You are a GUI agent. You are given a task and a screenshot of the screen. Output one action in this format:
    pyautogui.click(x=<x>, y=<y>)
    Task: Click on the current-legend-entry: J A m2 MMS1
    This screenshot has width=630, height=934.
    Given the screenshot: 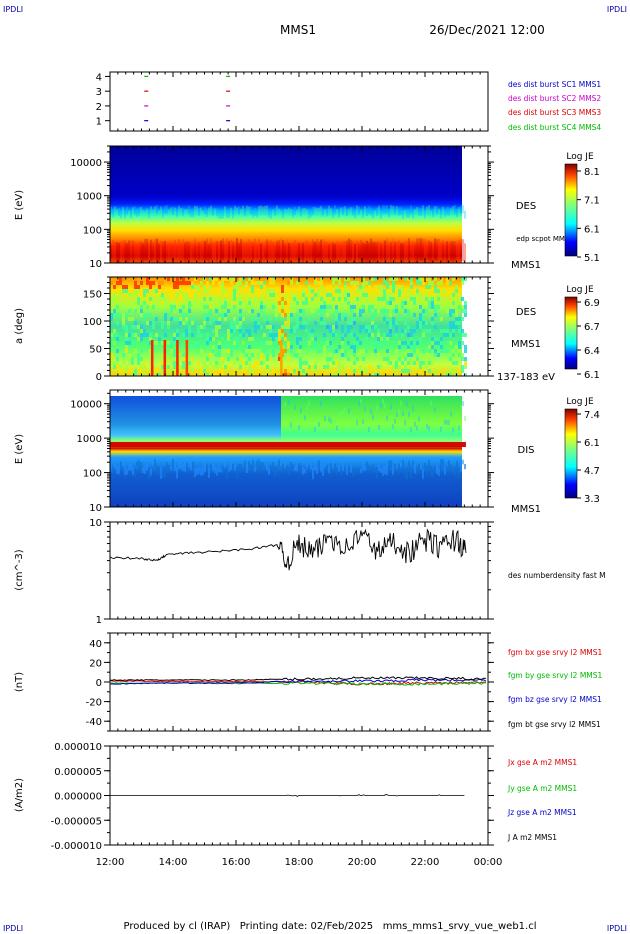 What is the action you would take?
    pyautogui.click(x=532, y=837)
    